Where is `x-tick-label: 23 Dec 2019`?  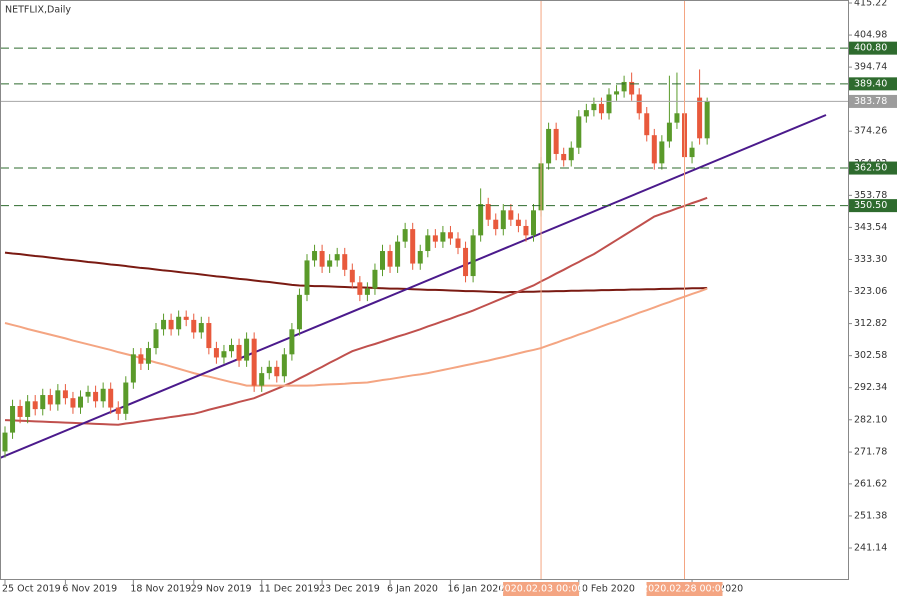 x-tick-label: 23 Dec 2019 is located at coordinates (349, 589).